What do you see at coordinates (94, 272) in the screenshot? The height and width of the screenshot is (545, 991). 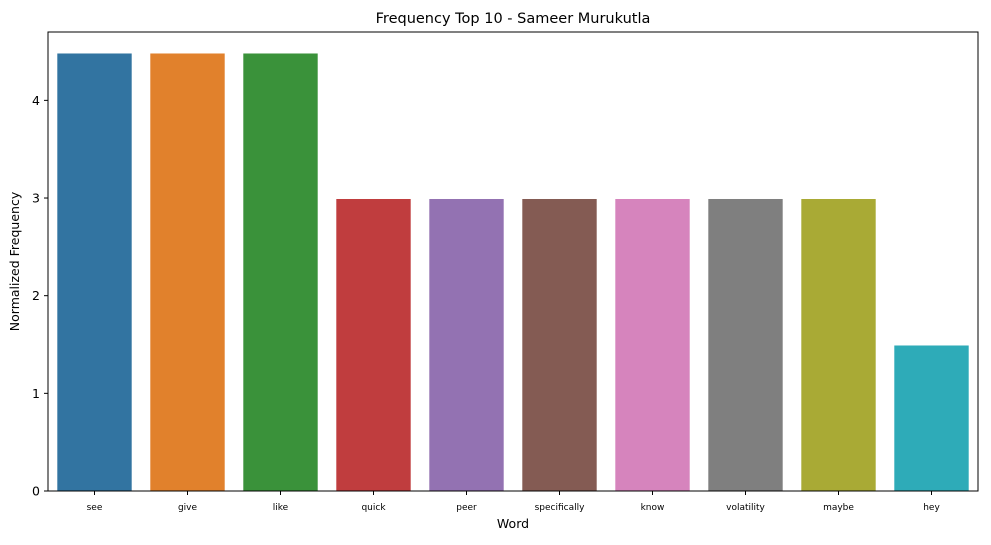 I see `bar-see` at bounding box center [94, 272].